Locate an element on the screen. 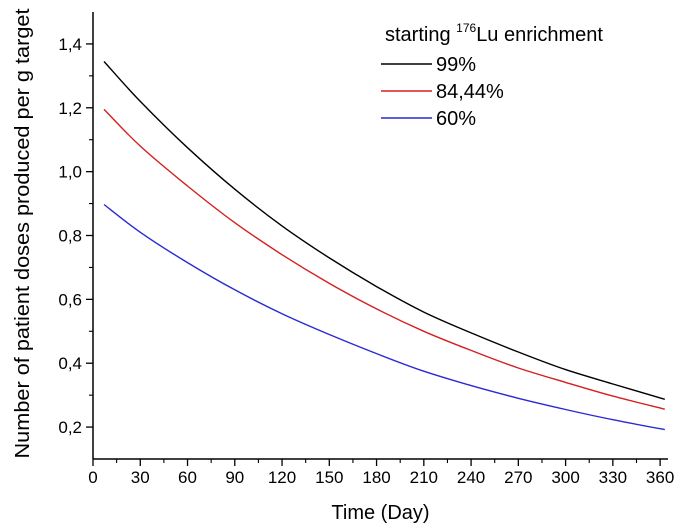 The width and height of the screenshot is (686, 528). x-tick-label: 180 is located at coordinates (376, 477).